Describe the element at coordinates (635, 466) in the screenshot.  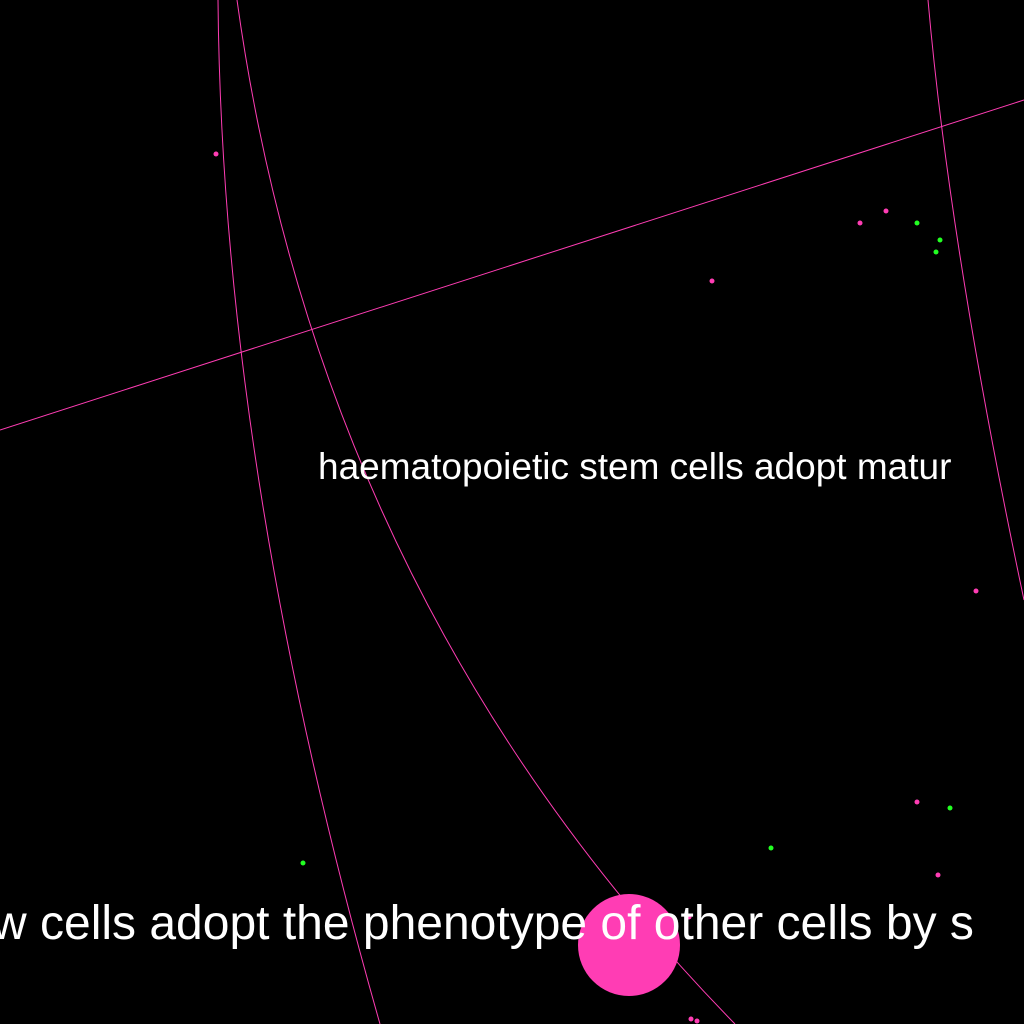
I see `node-label-upper: haematopoietic stem cells adopt matur` at that location.